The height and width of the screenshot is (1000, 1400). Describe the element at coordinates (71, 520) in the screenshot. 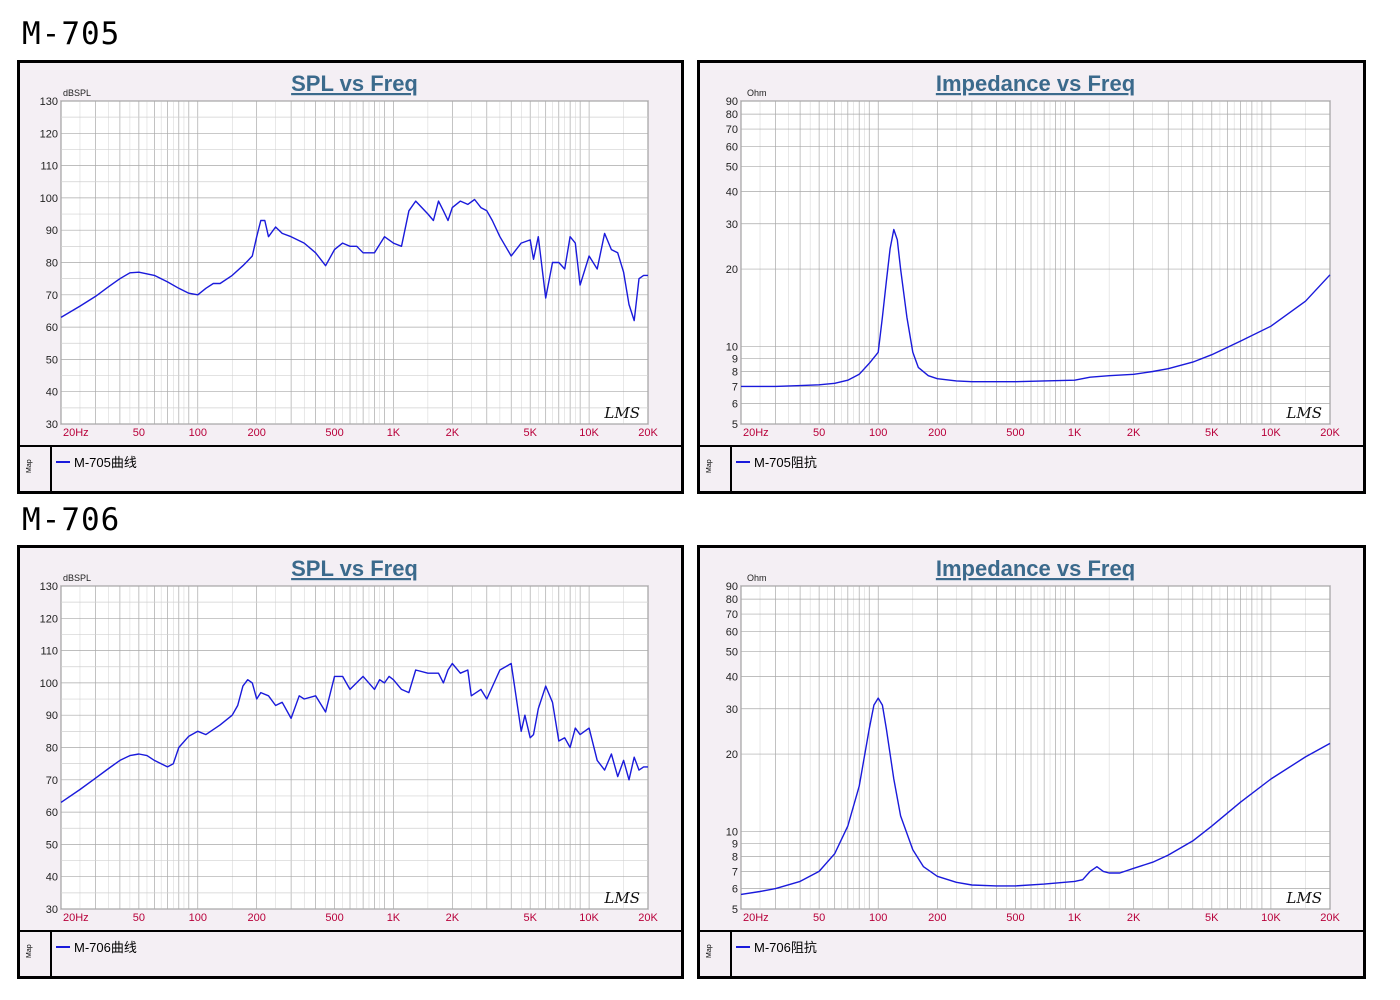

I see `model-heading-m706: M-706` at that location.